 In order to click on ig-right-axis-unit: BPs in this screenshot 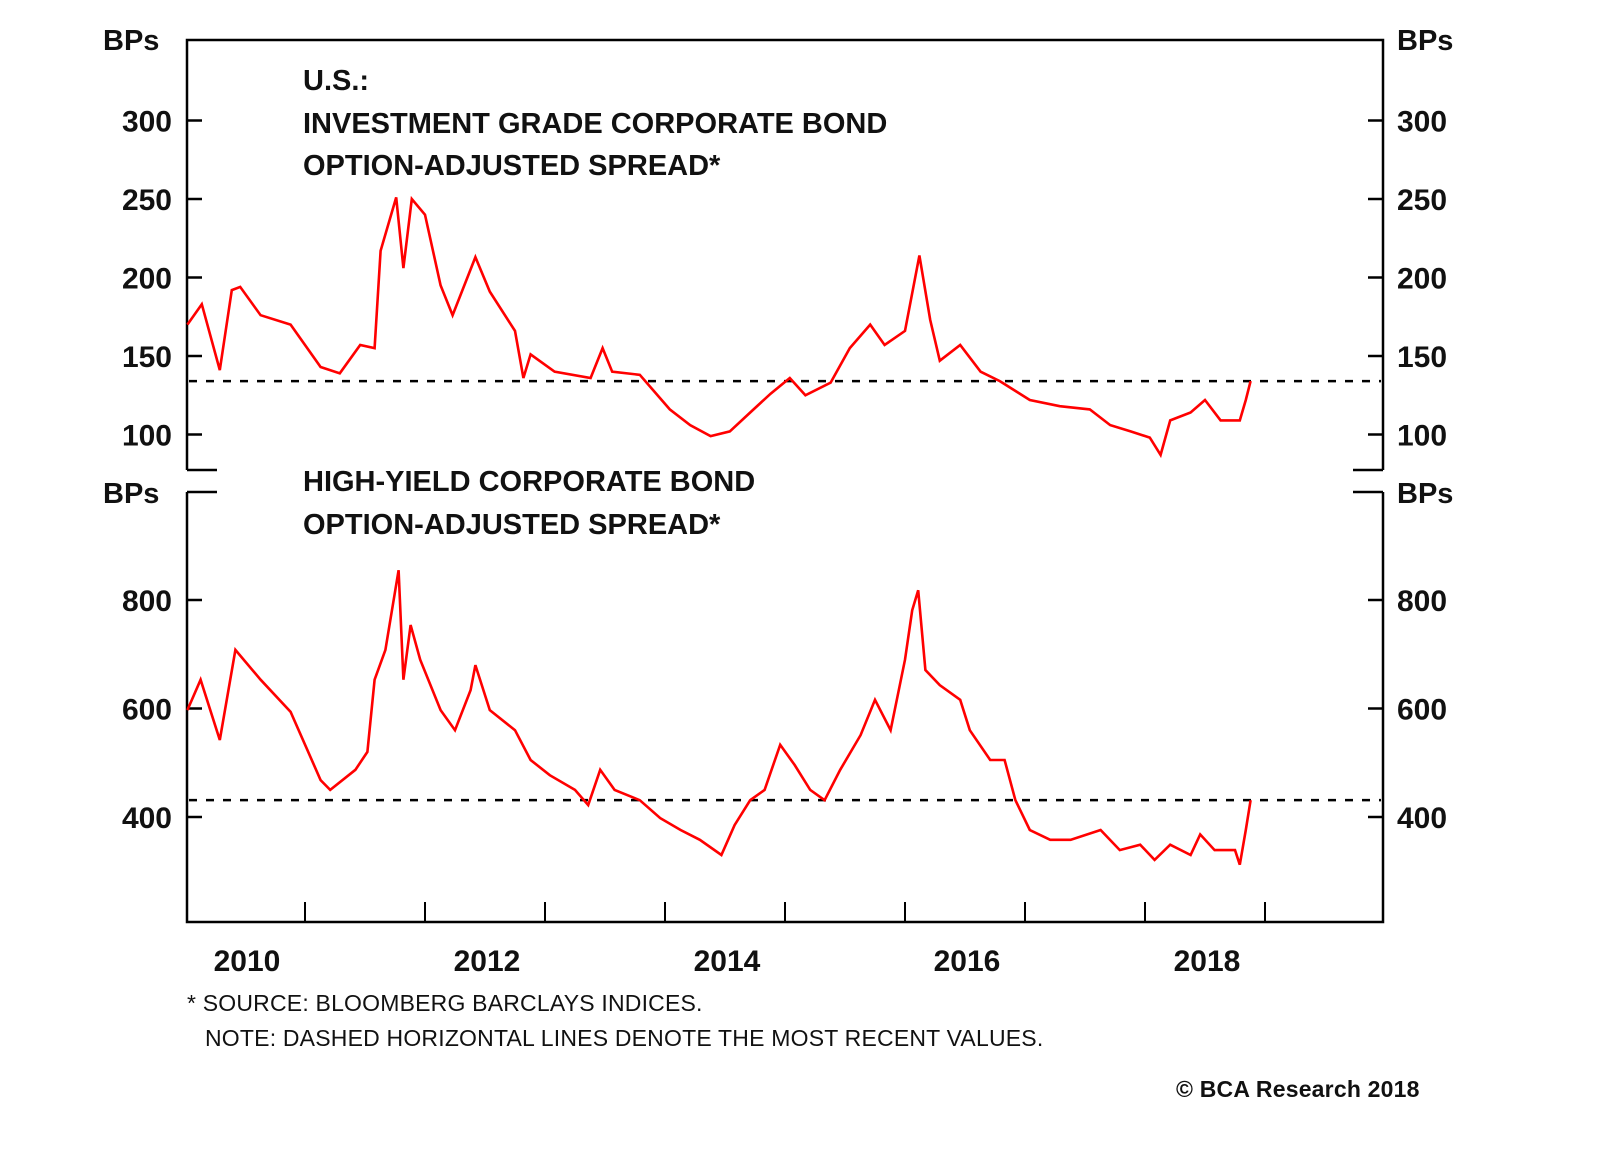, I will do `click(1425, 41)`.